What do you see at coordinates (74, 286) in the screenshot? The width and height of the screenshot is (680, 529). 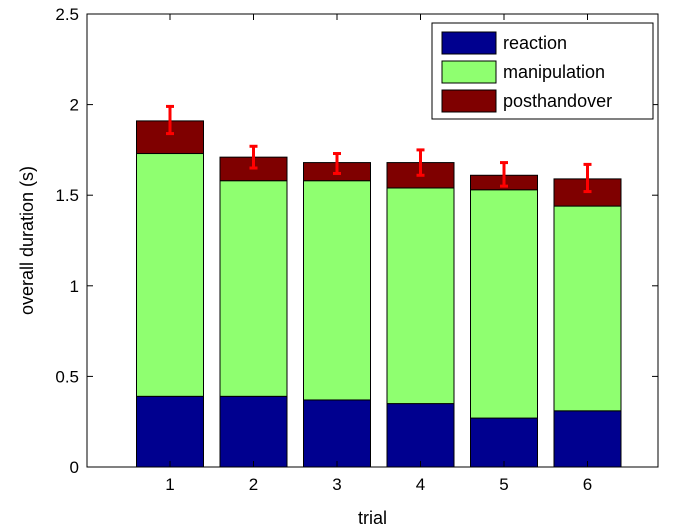 I see `y-tick-label: 1` at bounding box center [74, 286].